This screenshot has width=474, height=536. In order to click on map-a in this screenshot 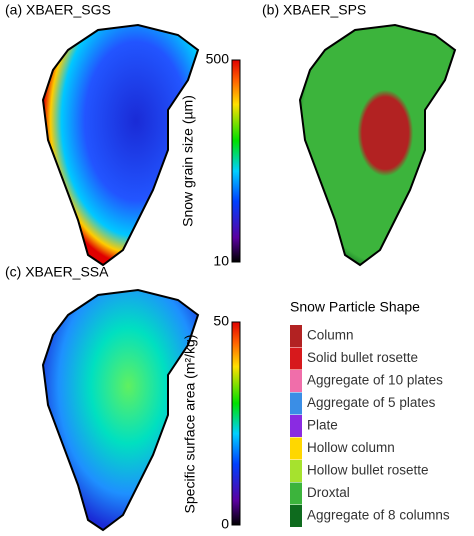, I will do `click(120, 145)`.